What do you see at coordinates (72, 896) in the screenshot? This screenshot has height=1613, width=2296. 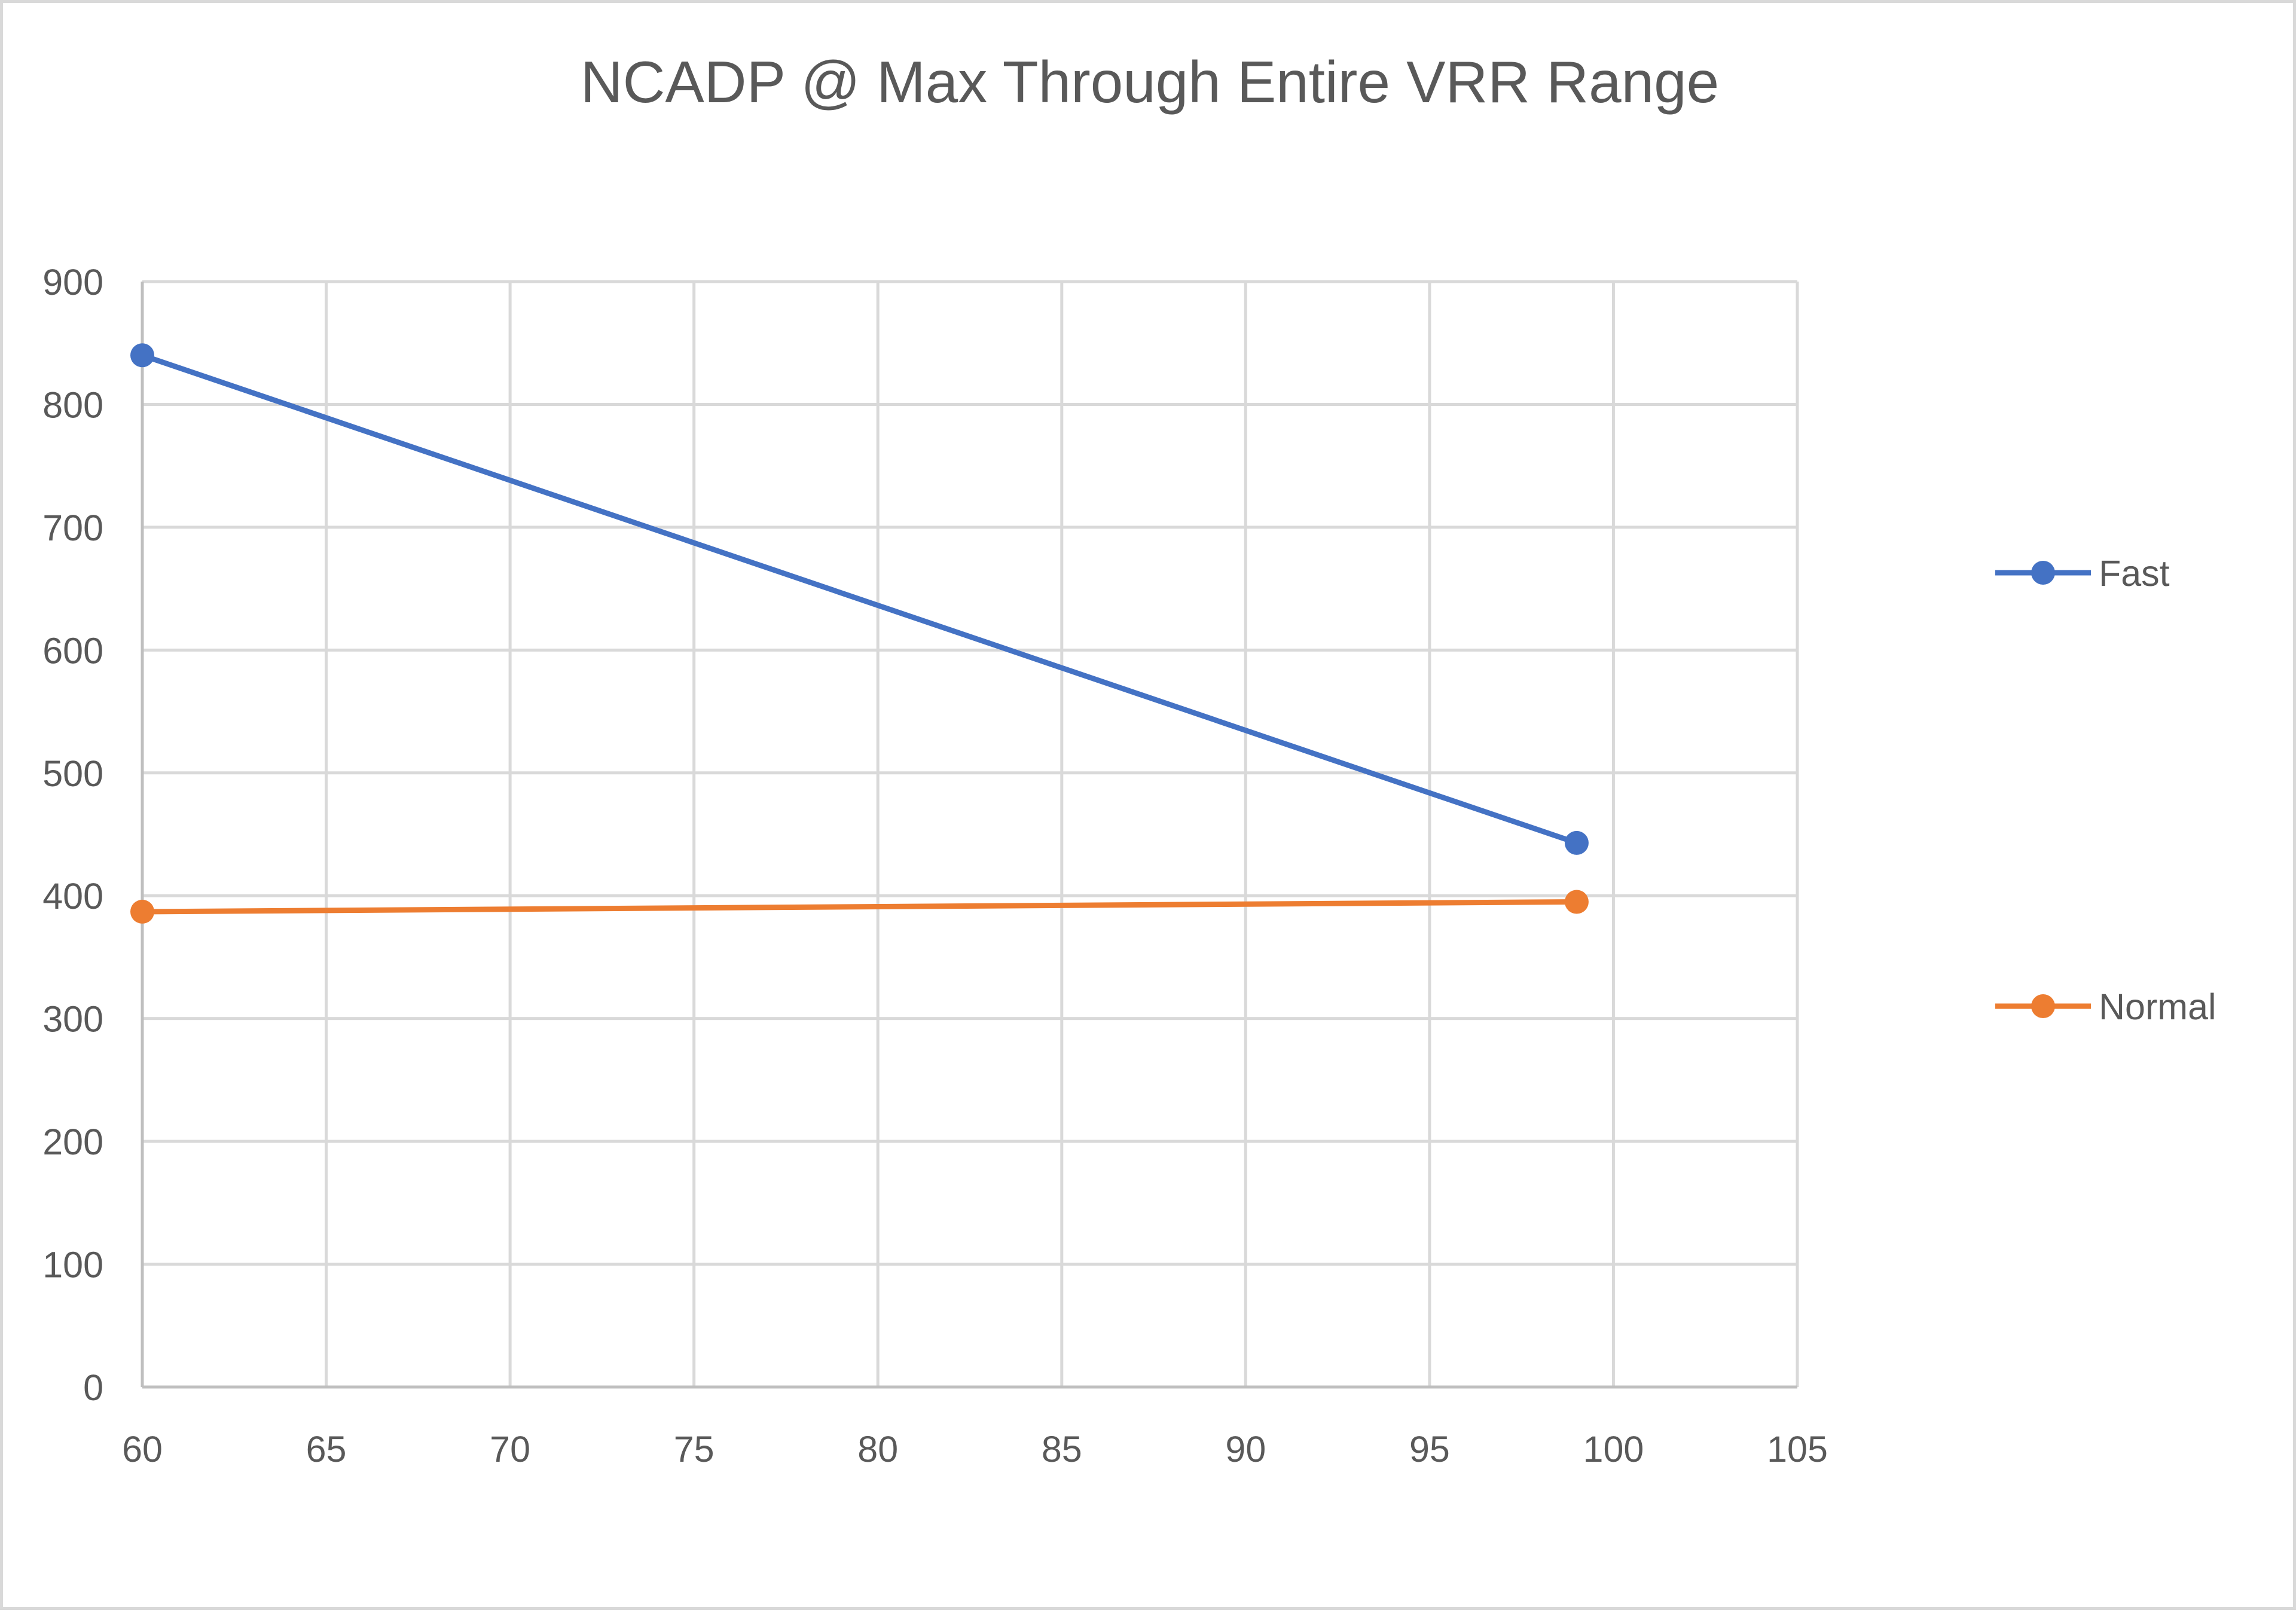 I see `y-tick-label: 400` at bounding box center [72, 896].